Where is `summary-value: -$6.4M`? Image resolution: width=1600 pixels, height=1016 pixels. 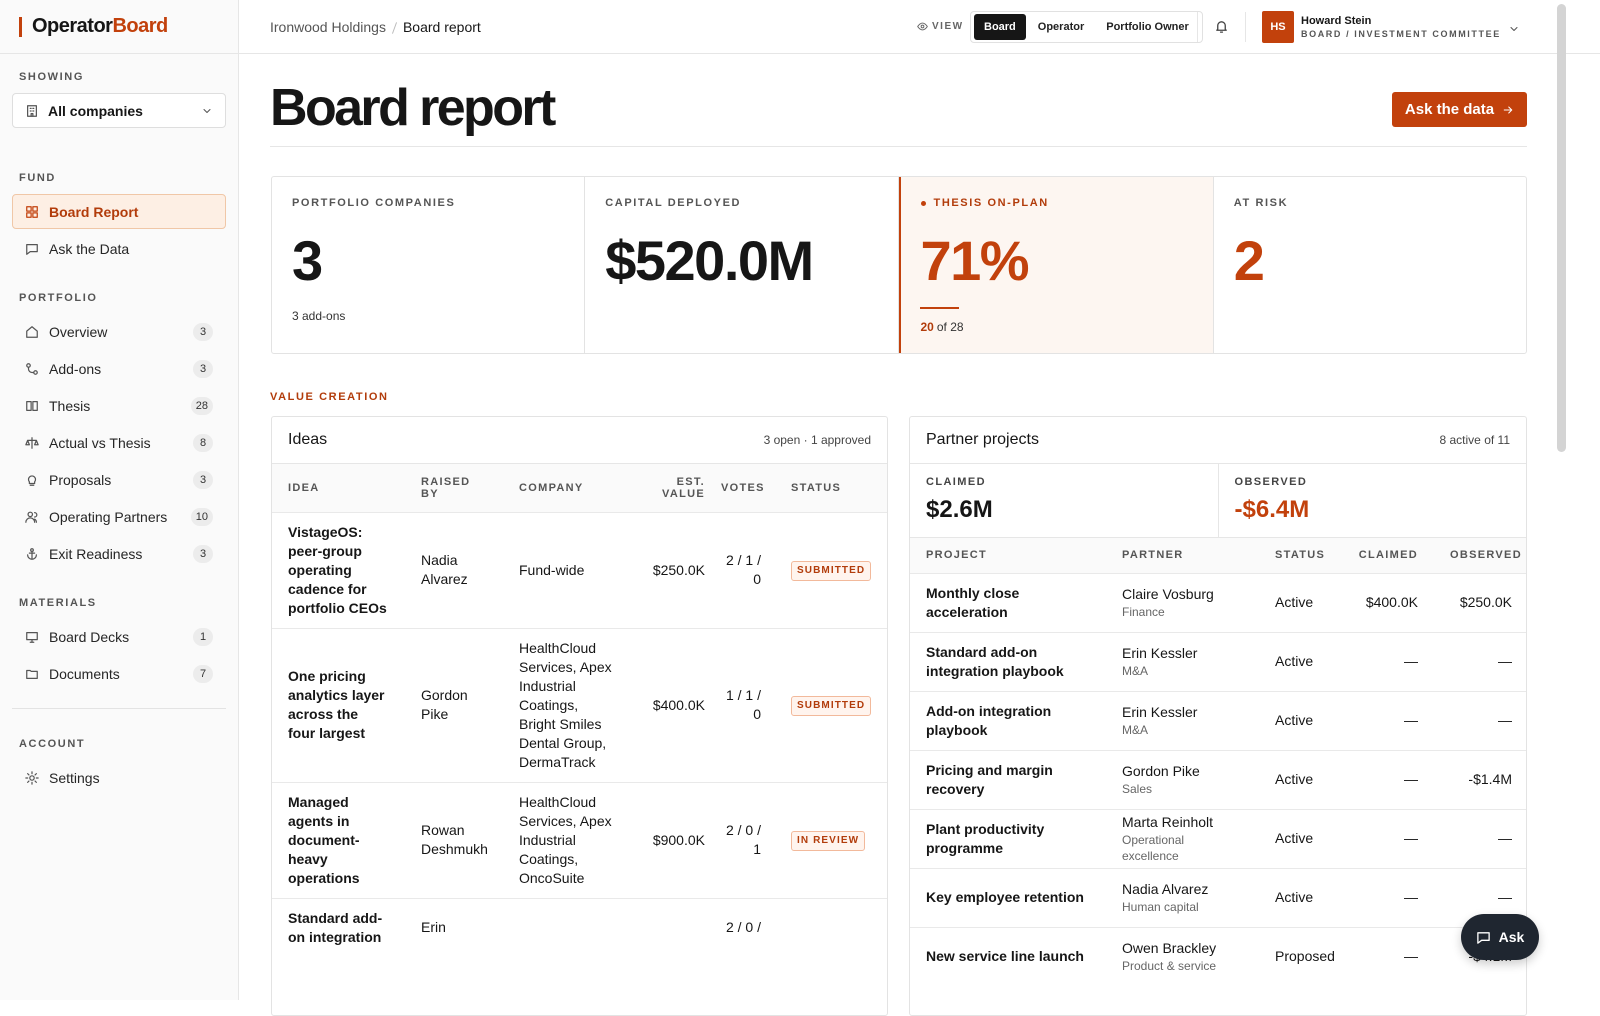
summary-value: -$6.4M is located at coordinates (1272, 509).